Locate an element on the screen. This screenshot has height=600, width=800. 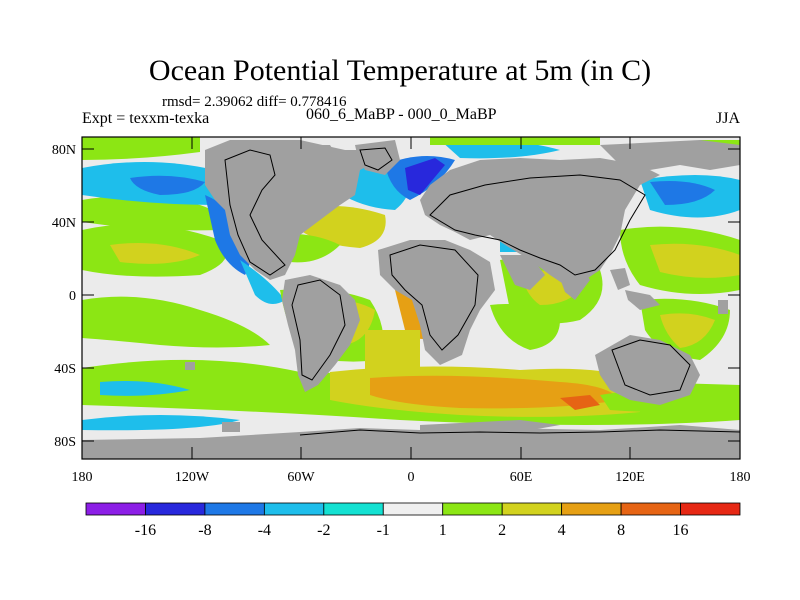
colorbar-label: 2 is located at coordinates (502, 530).